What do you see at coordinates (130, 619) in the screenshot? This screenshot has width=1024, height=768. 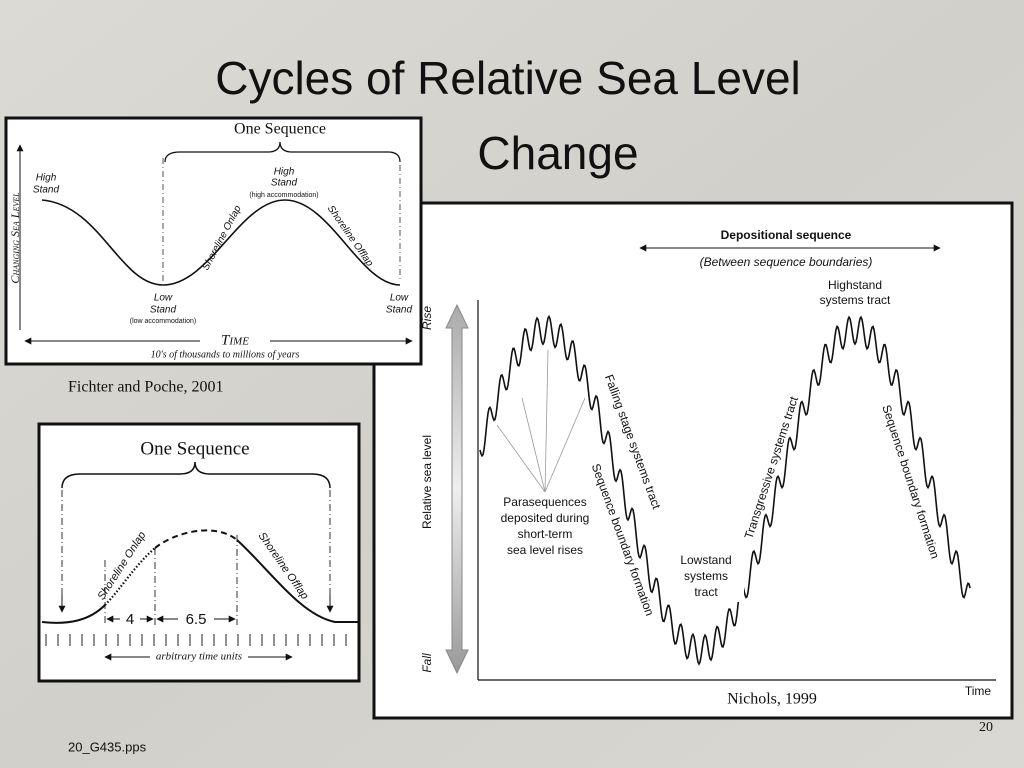 I see `span-label: 4` at bounding box center [130, 619].